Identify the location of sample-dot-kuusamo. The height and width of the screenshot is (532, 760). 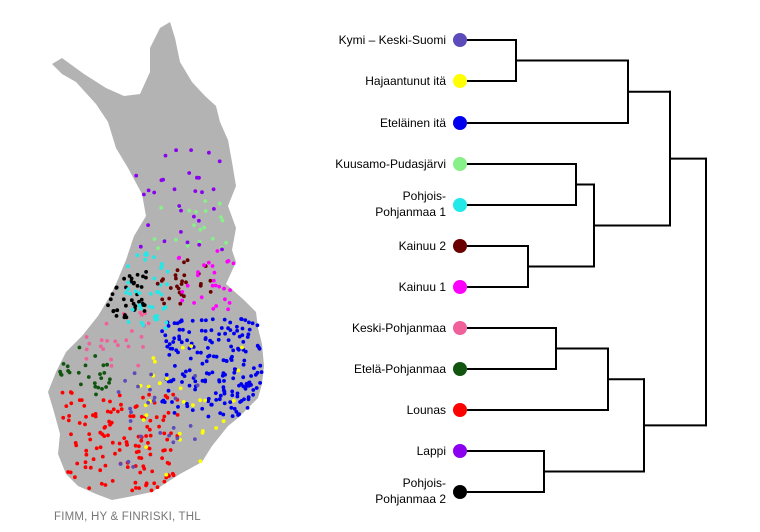
(194, 225).